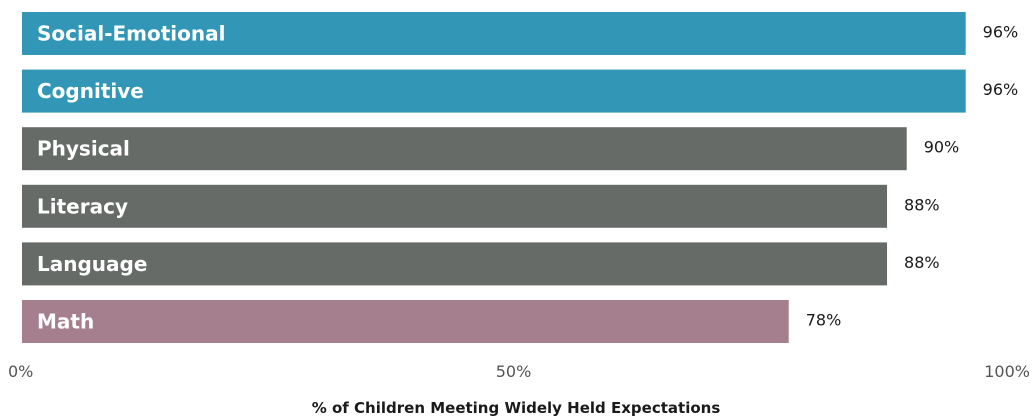 The image size is (1032, 418). Describe the element at coordinates (20, 371) in the screenshot. I see `x-tick-label: 0%` at that location.